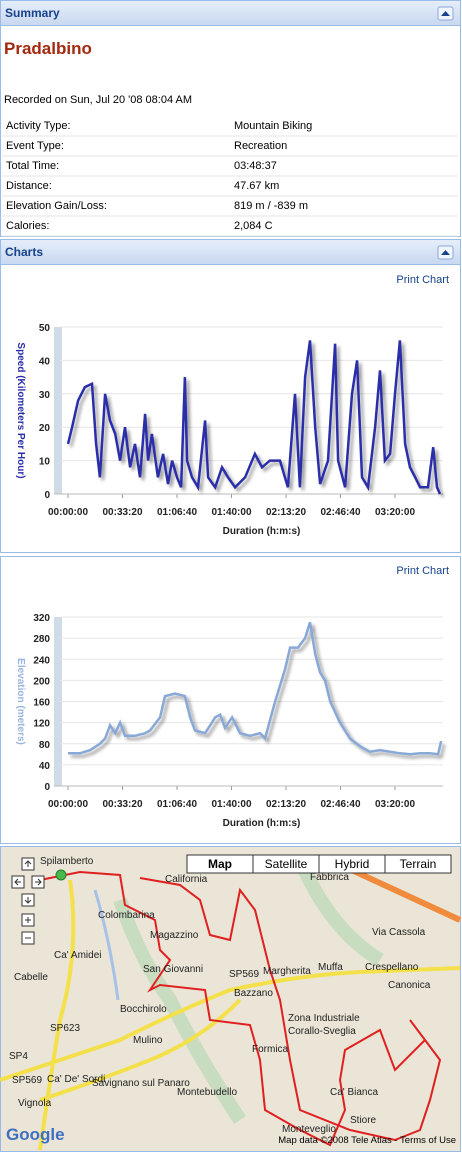 The image size is (462, 1158). What do you see at coordinates (173, 969) in the screenshot?
I see `map-label: San Giovanni` at bounding box center [173, 969].